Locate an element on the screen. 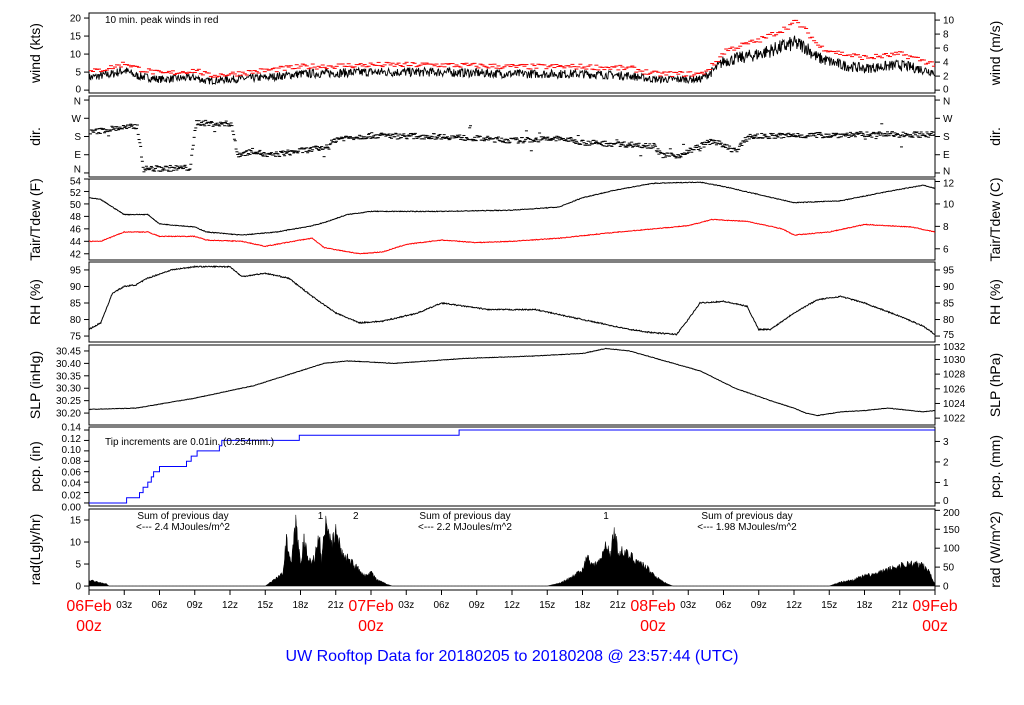 The width and height of the screenshot is (1024, 705). y-tick-label-right: 95 is located at coordinates (949, 270).